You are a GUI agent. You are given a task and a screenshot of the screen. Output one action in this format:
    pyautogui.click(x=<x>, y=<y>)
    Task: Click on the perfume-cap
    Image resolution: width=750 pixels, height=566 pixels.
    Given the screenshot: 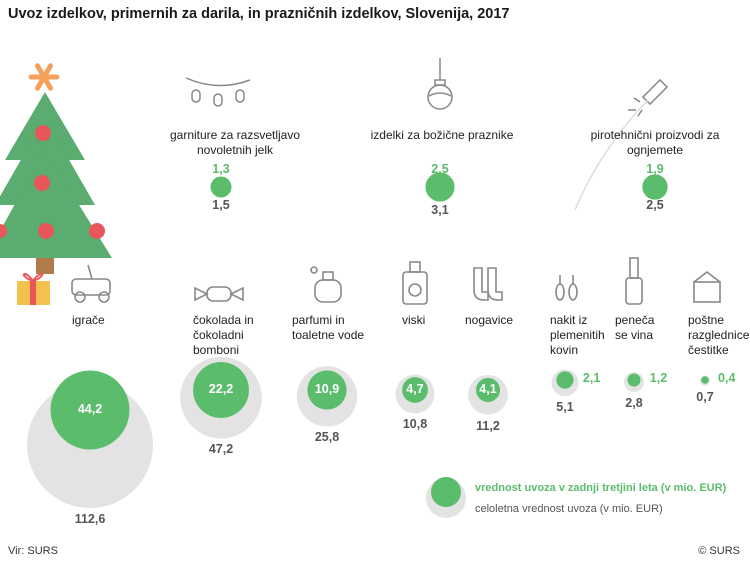 What is the action you would take?
    pyautogui.click(x=328, y=276)
    